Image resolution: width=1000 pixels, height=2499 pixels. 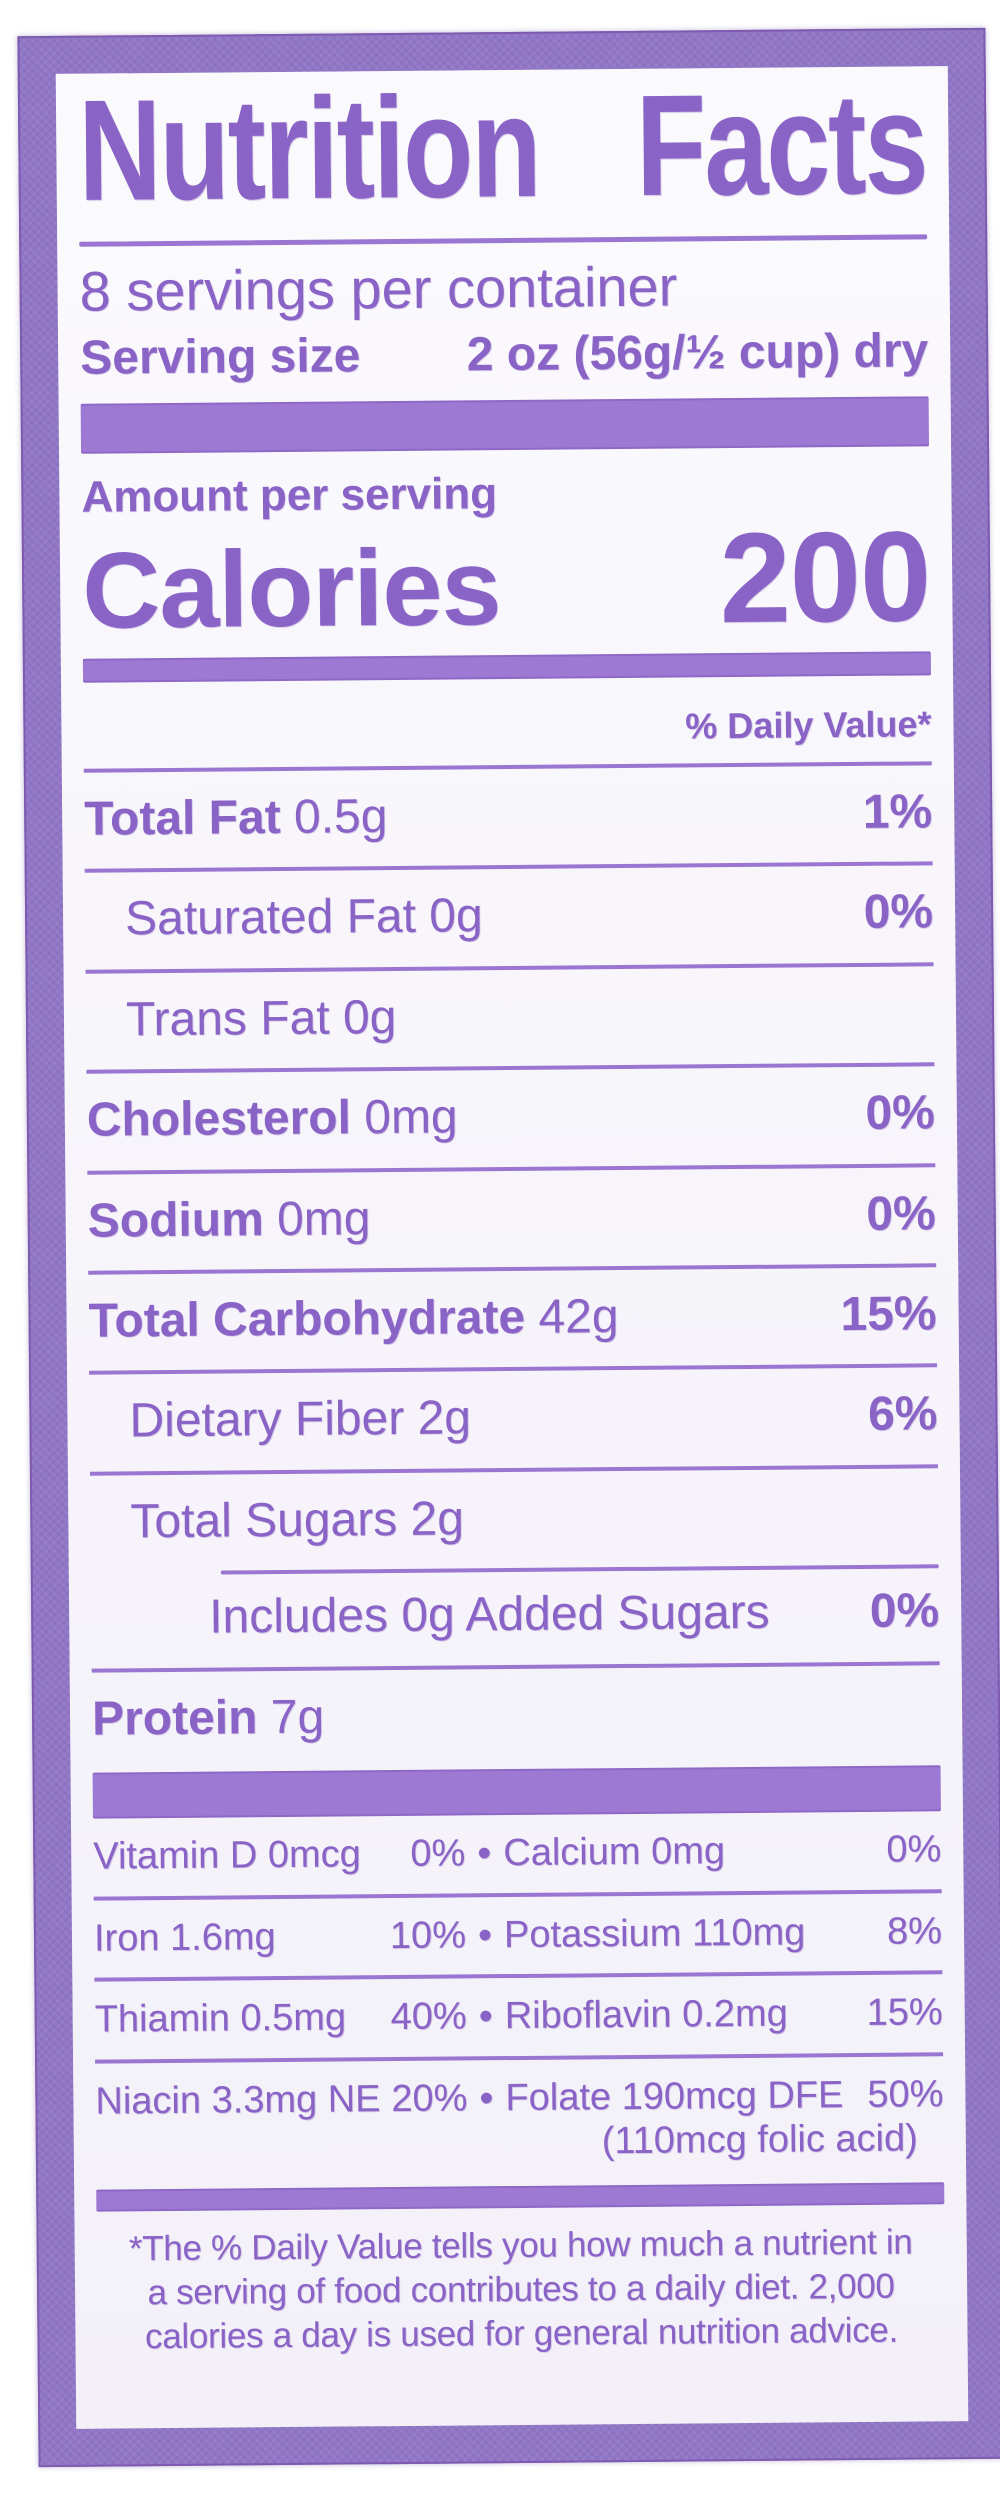 I want to click on nutrient-name: Sodium 0mg, so click(x=229, y=1219).